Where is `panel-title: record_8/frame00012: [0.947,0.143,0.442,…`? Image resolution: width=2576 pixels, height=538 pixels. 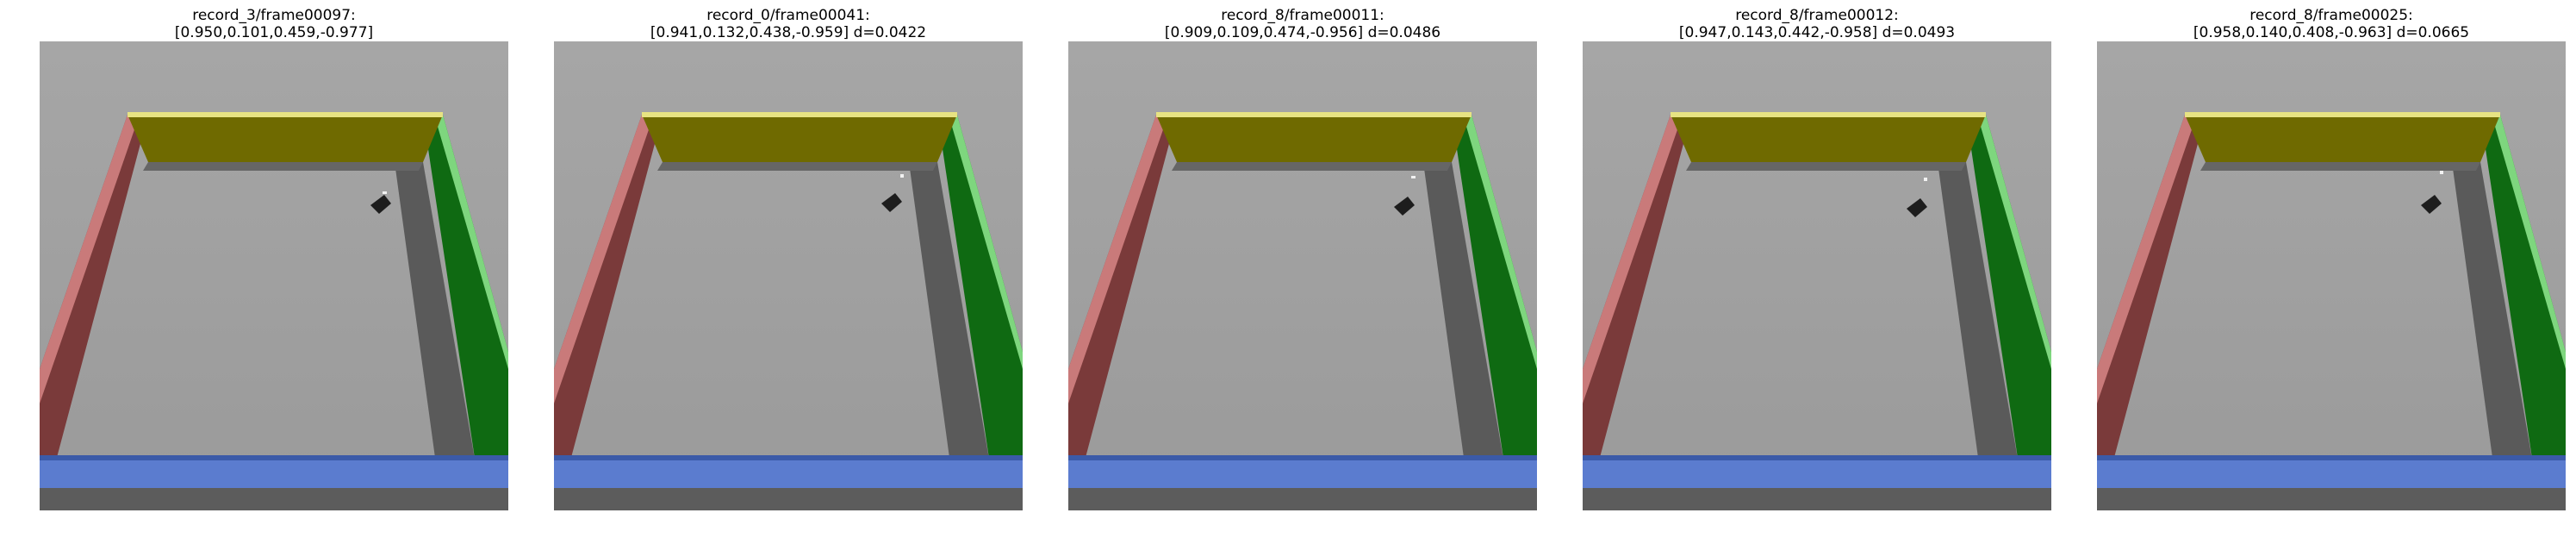 panel-title: record_8/frame00012: [0.947,0.143,0.442,… is located at coordinates (1817, 24).